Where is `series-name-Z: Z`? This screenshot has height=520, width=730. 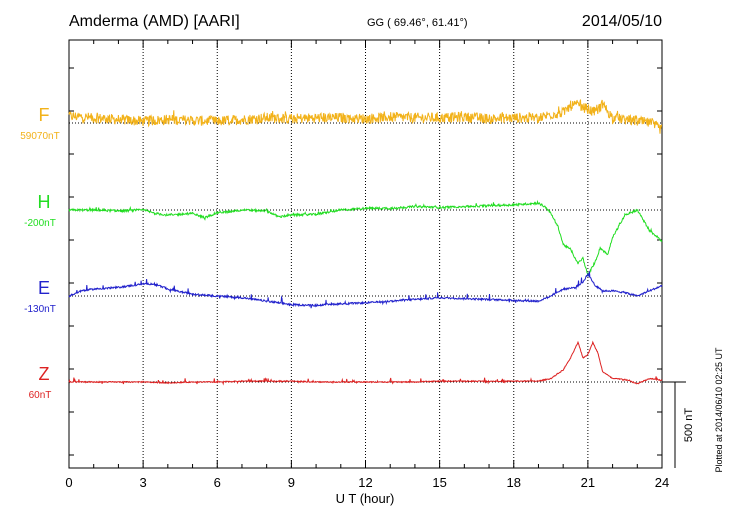
series-name-Z: Z is located at coordinates (44, 374).